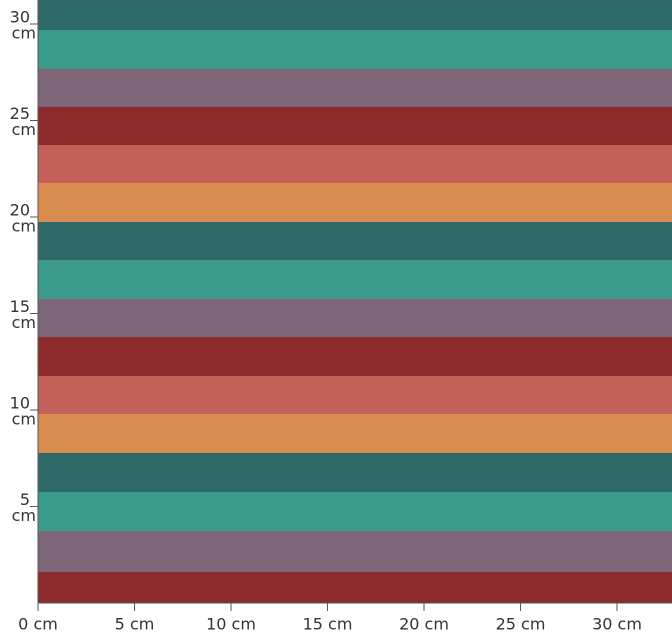  Describe the element at coordinates (20, 403) in the screenshot. I see `y-scale-number: 10` at that location.